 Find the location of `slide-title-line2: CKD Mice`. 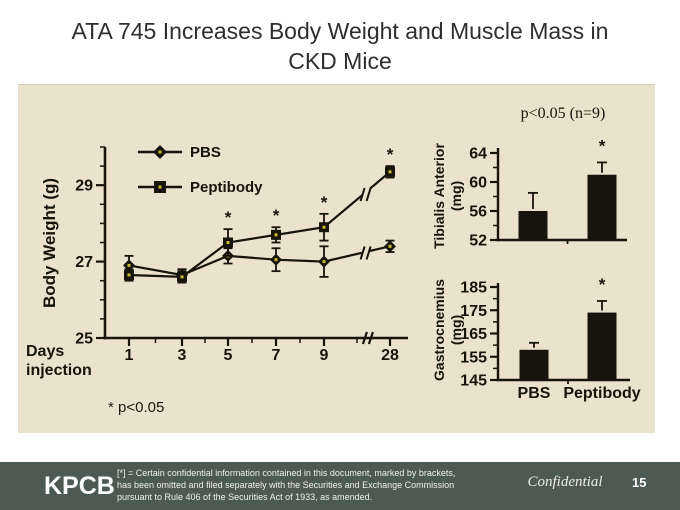

slide-title-line2: CKD Mice is located at coordinates (340, 61).